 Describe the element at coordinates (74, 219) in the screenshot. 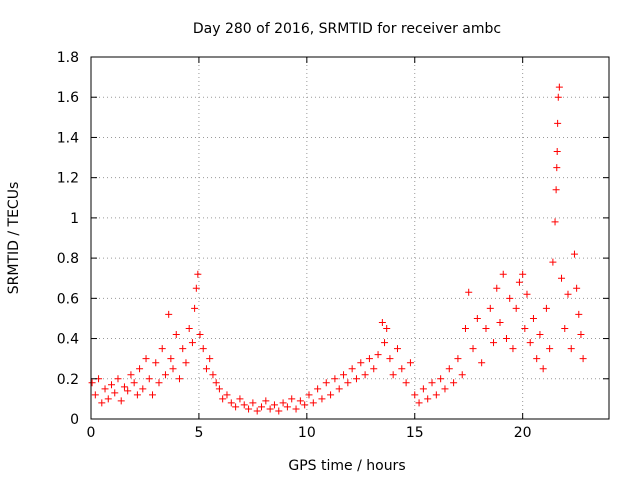

I see `y-tick-label: 1` at that location.